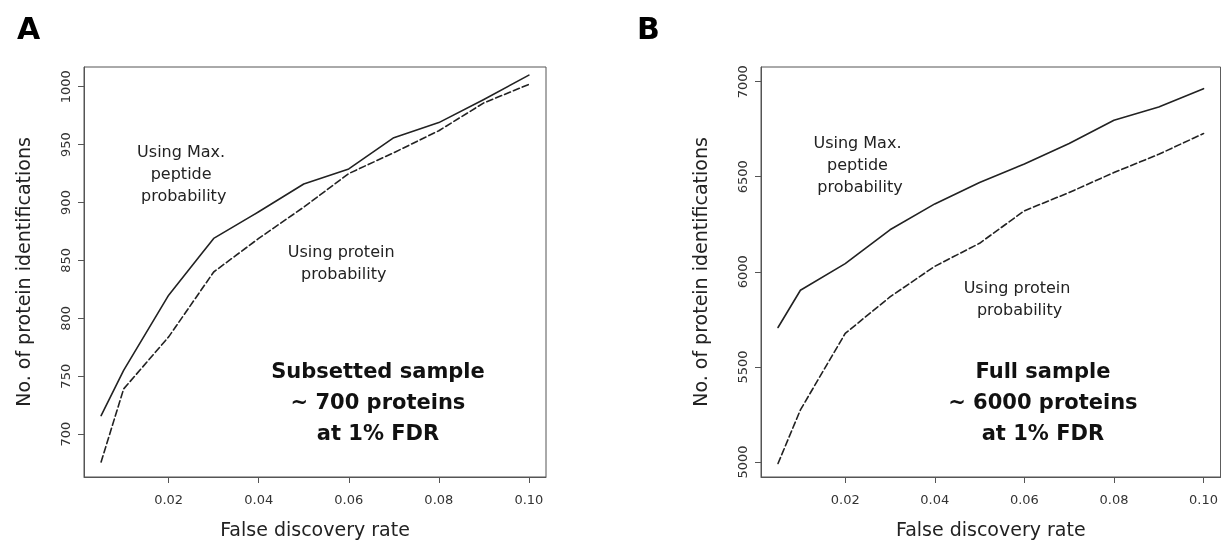 This screenshot has width=1221, height=543. Describe the element at coordinates (65, 87) in the screenshot. I see `y-tick-label: 1000` at that location.